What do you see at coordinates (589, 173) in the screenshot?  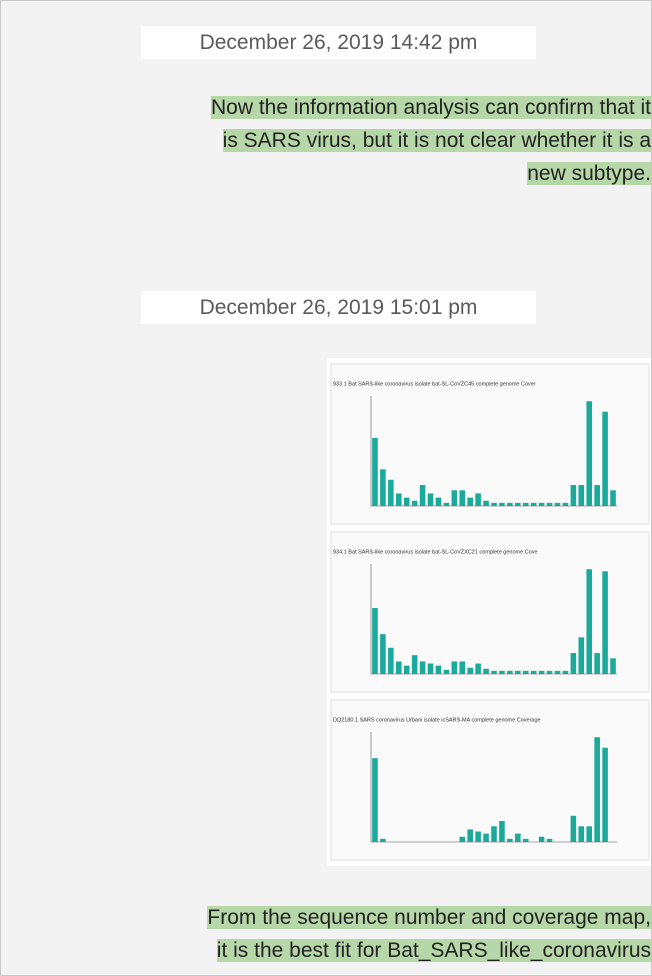 I see `message-line: new subtype.` at bounding box center [589, 173].